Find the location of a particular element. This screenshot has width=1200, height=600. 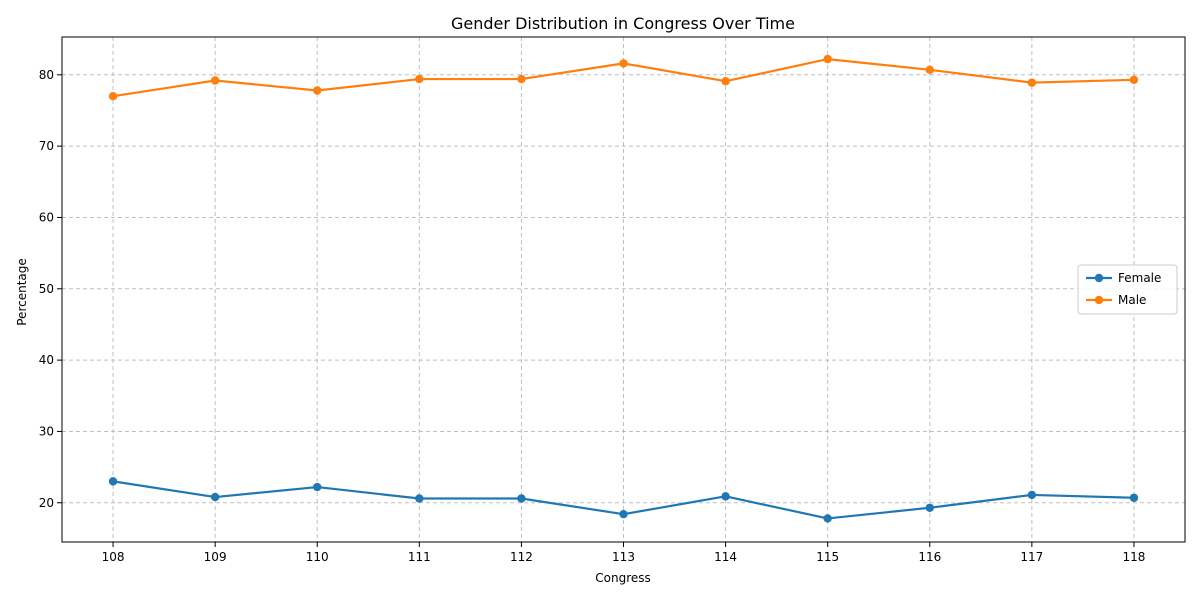

y-tick-label: 50 is located at coordinates (46, 289).